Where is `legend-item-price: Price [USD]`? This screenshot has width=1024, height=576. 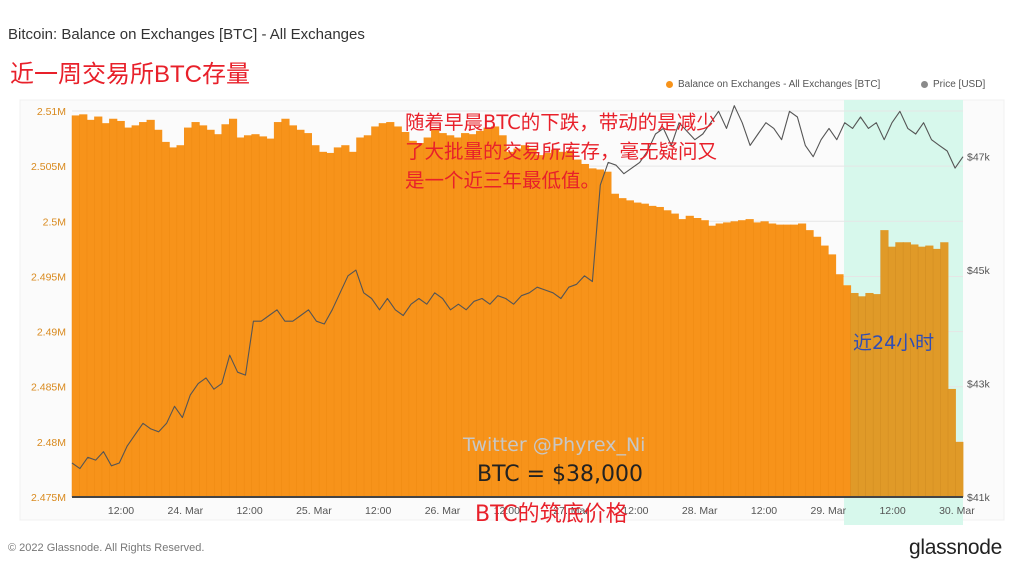 legend-item-price: Price [USD] is located at coordinates (953, 84).